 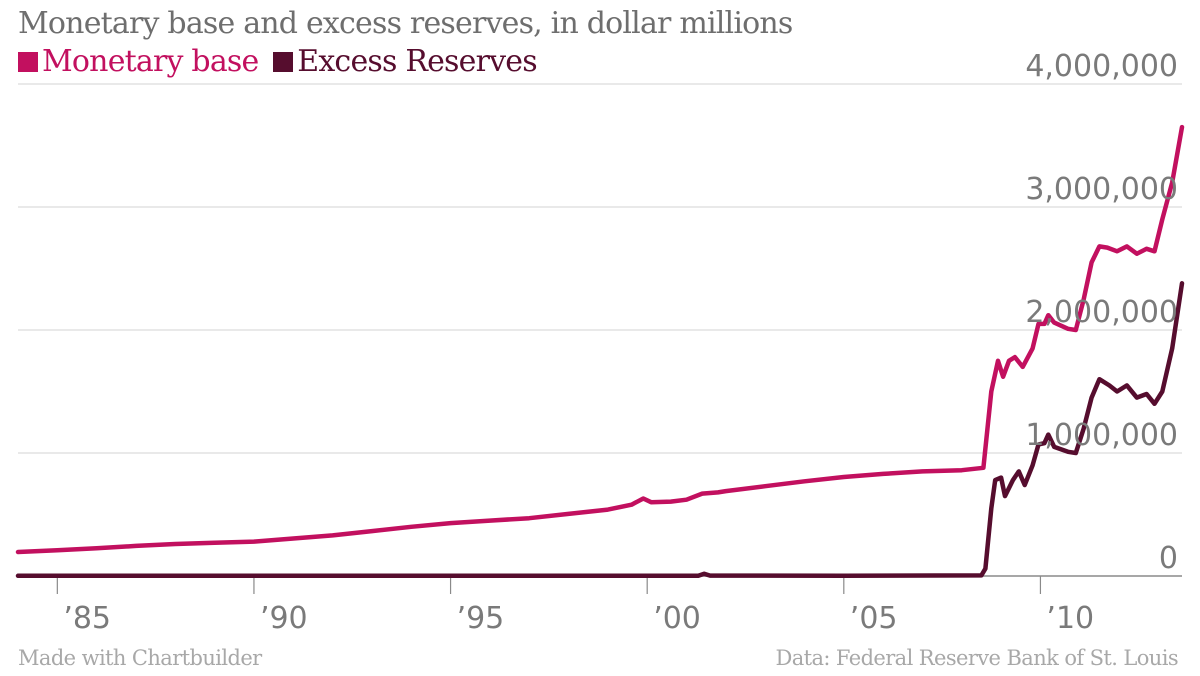 I want to click on y-tick-label-0: 0, so click(x=1168, y=558).